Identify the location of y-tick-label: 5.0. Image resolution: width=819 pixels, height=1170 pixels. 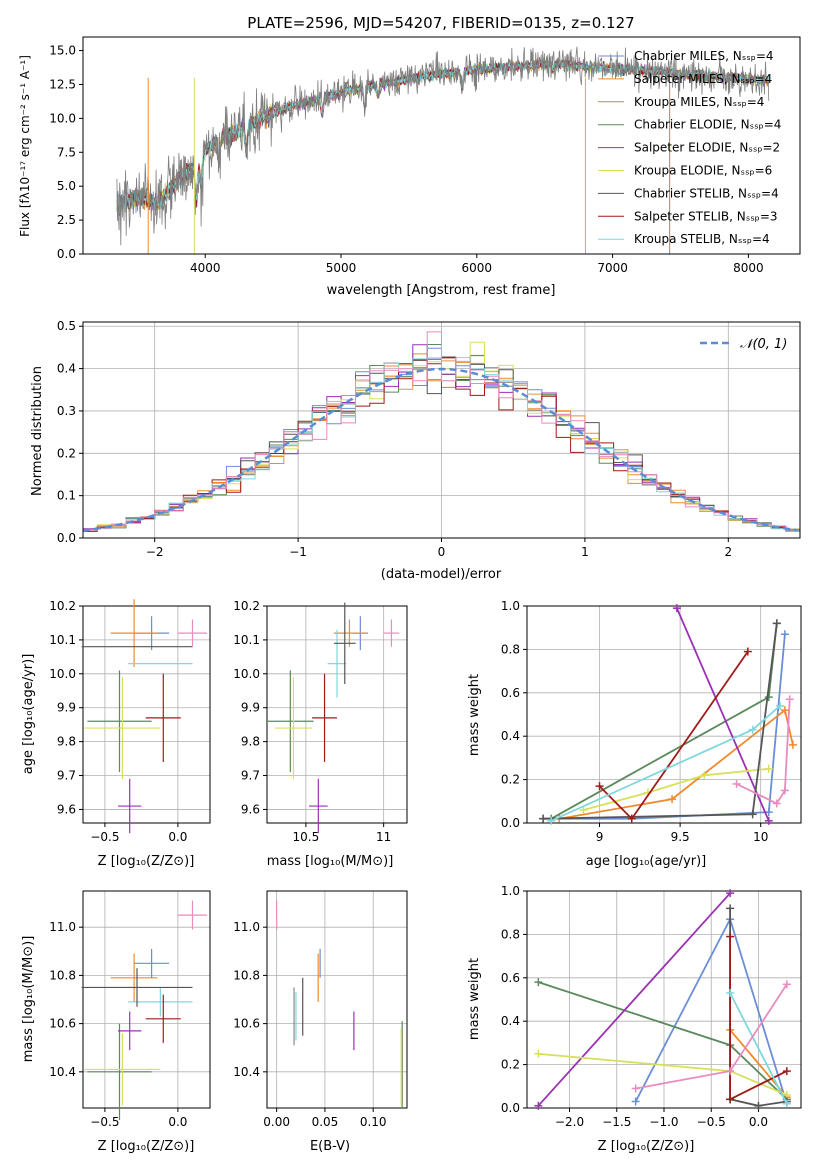
(66, 186).